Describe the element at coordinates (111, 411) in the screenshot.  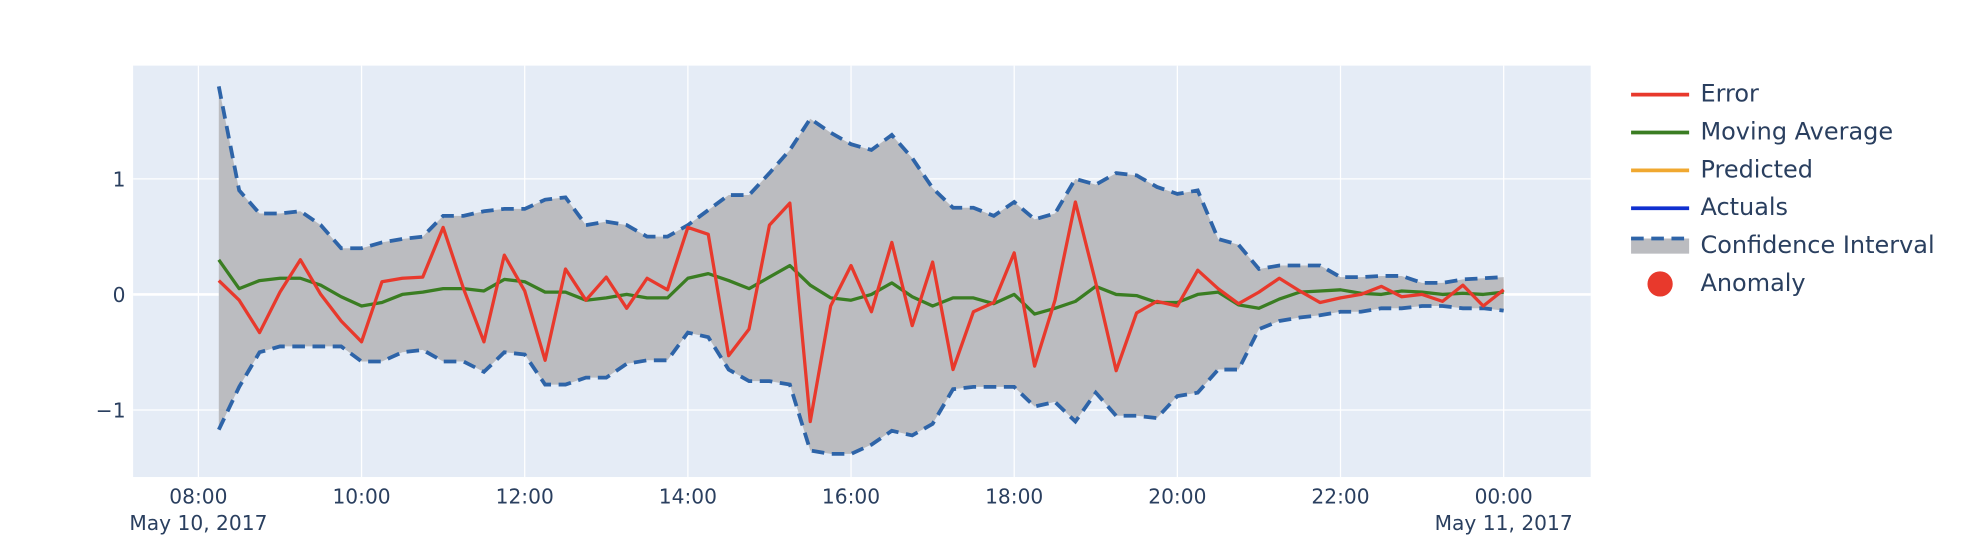
I see `y-tick-label: −1` at that location.